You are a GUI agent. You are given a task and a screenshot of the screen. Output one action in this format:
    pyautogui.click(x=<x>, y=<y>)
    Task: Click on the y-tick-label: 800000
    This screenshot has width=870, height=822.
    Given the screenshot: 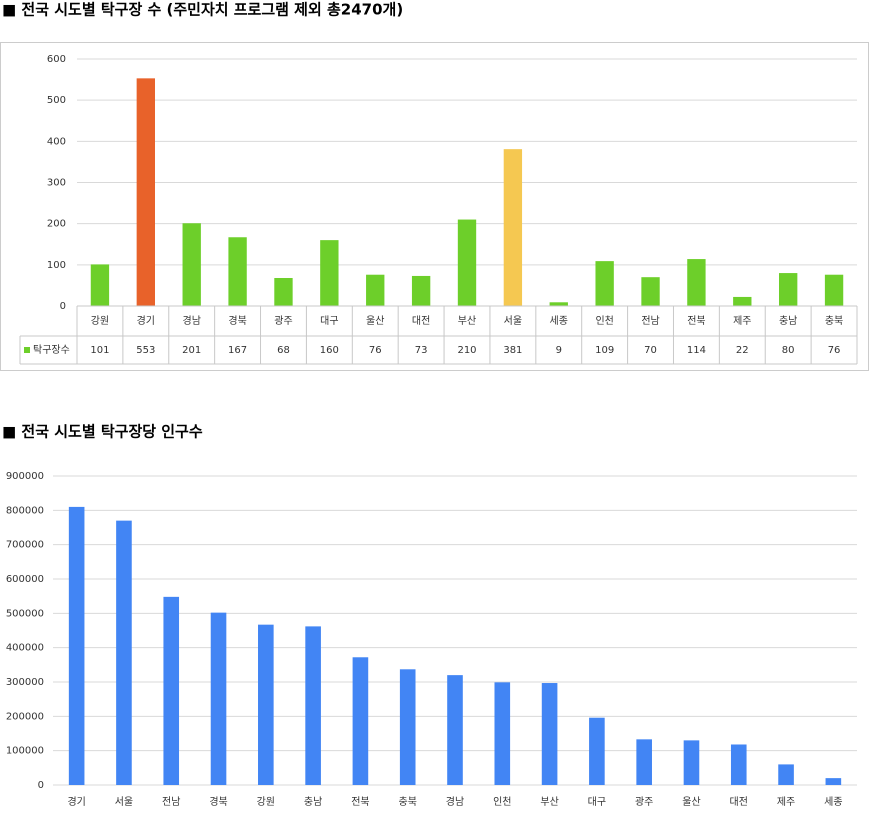 What is the action you would take?
    pyautogui.click(x=25, y=510)
    